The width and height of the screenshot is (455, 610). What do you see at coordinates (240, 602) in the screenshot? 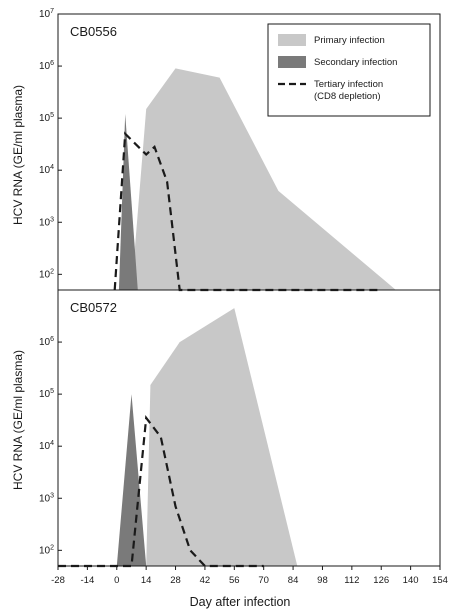
I see `x-axis-label: Day after infection` at bounding box center [240, 602].